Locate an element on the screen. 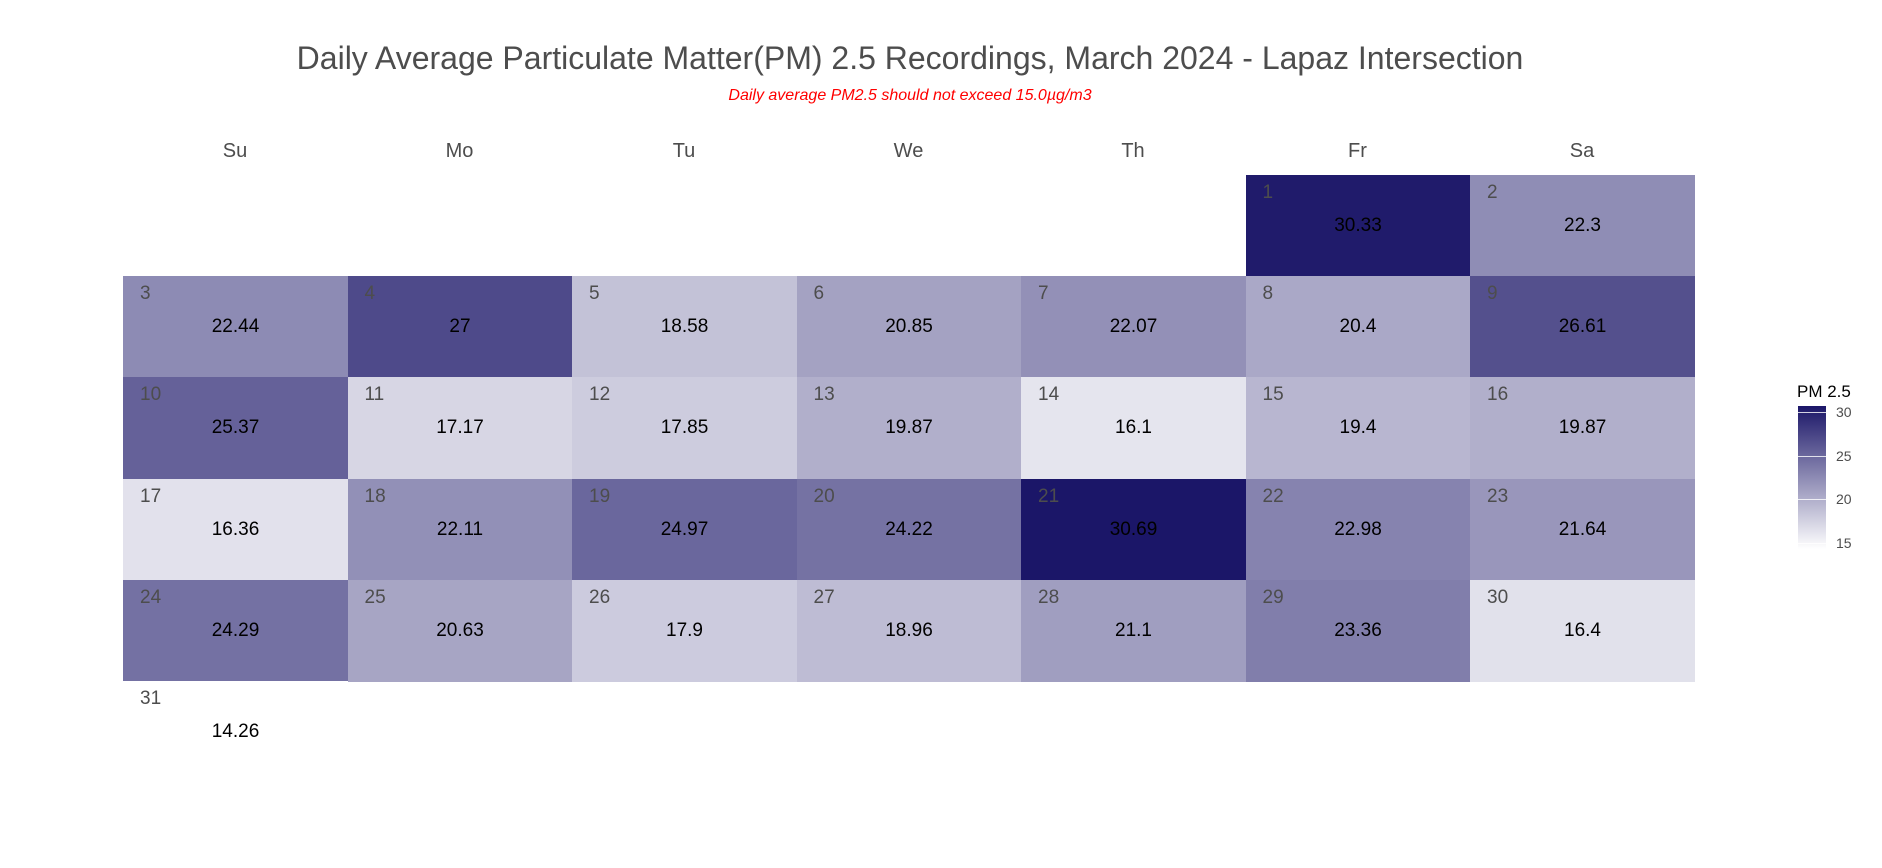 The height and width of the screenshot is (868, 1882). day-cell: 30 16.4 is located at coordinates (1582, 630).